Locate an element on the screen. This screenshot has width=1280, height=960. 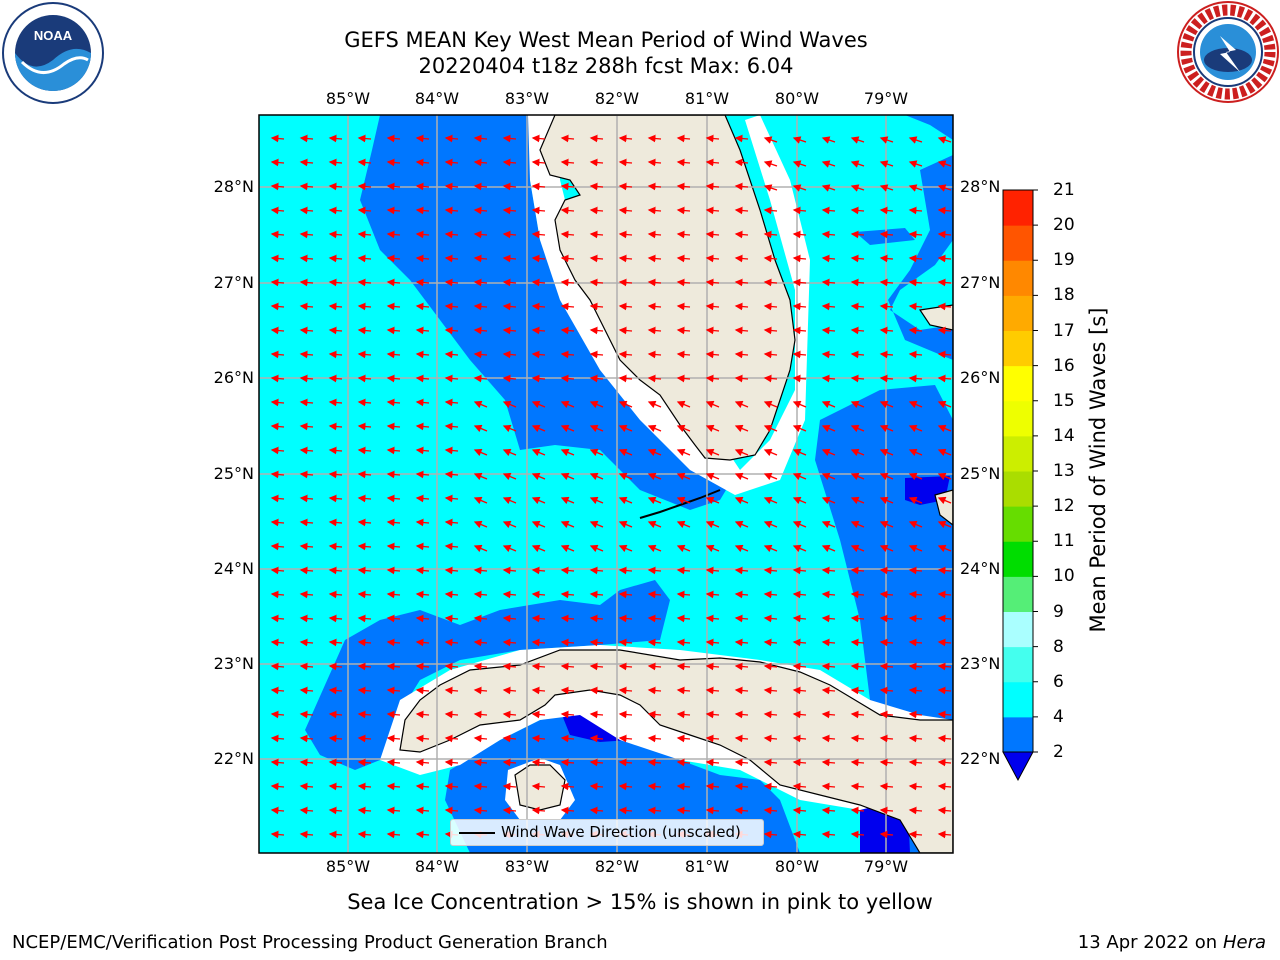
legend: Wind Wave Direction (unscaled) is located at coordinates (607, 832).